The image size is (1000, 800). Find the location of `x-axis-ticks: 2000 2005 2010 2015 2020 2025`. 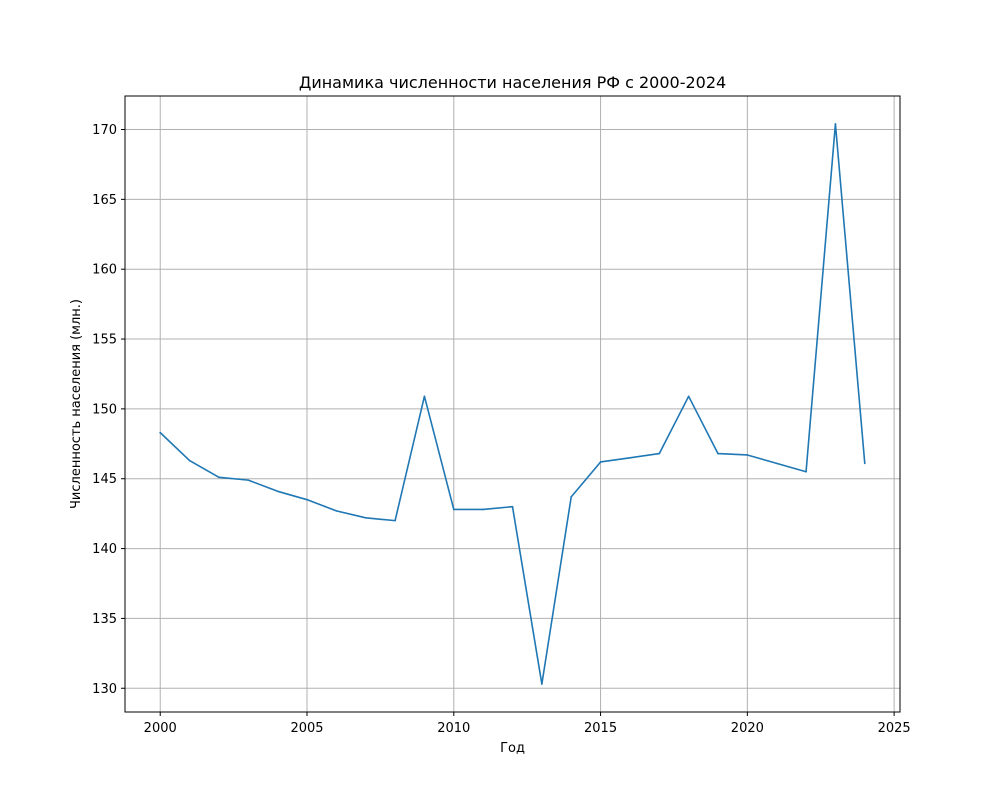

x-axis-ticks: 2000 2005 2010 2015 2020 2025 is located at coordinates (527, 724).